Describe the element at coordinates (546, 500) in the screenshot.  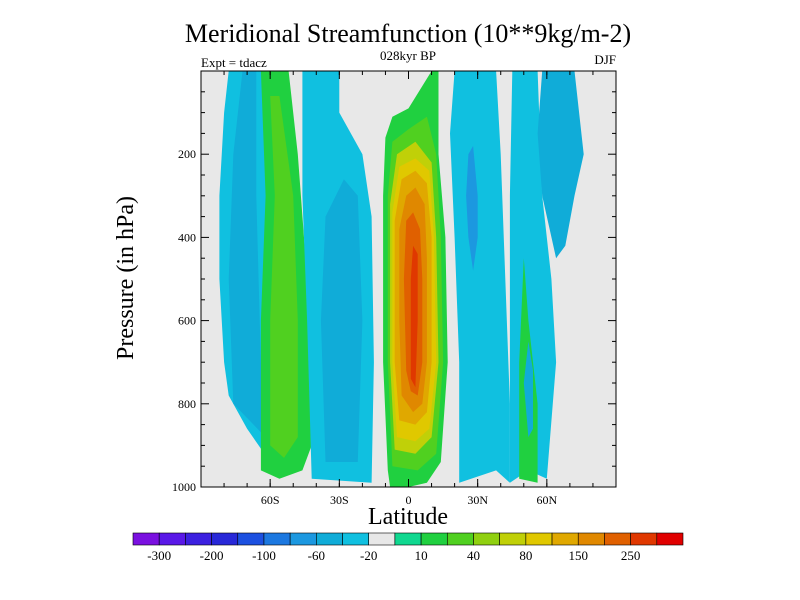
I see `x-tick-label: 60N` at that location.